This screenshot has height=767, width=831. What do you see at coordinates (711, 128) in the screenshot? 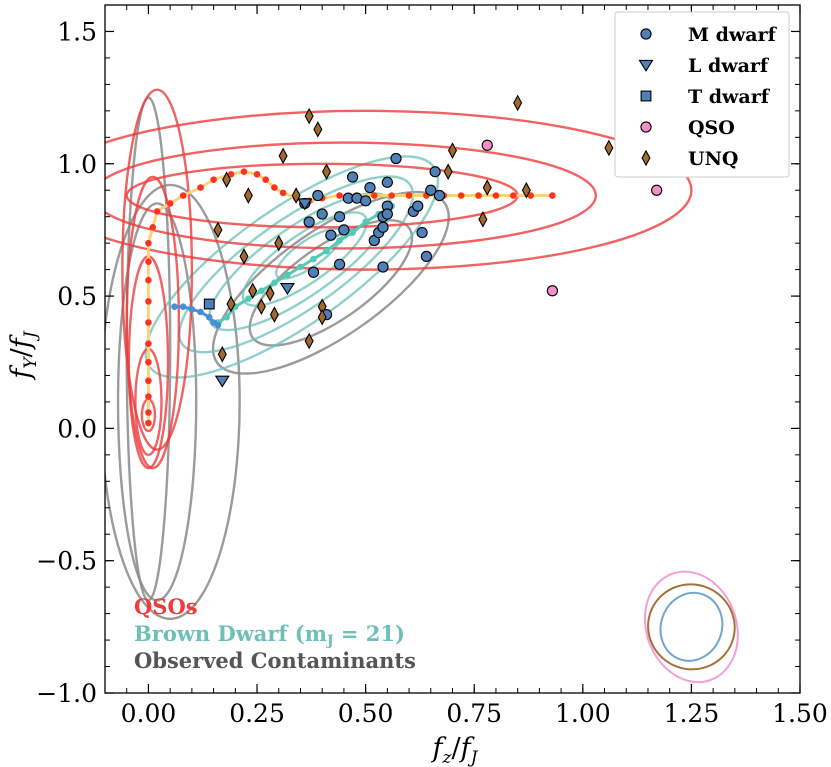
I see `legend-label: QSO` at bounding box center [711, 128].